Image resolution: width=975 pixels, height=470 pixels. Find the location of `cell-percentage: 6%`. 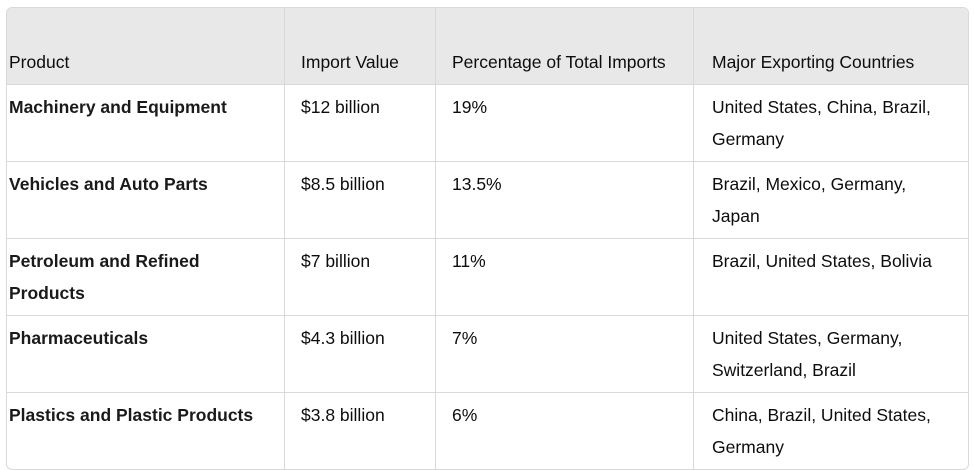

cell-percentage: 6% is located at coordinates (564, 430).